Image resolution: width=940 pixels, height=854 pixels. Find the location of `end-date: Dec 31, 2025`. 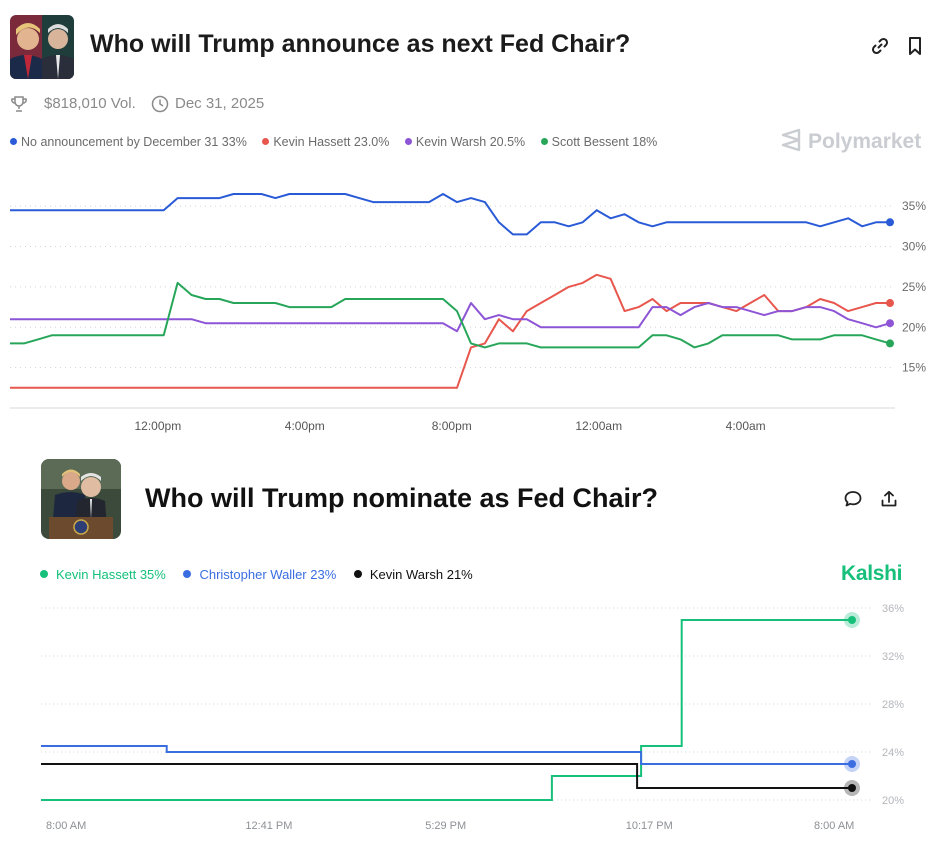

end-date: Dec 31, 2025 is located at coordinates (220, 103).